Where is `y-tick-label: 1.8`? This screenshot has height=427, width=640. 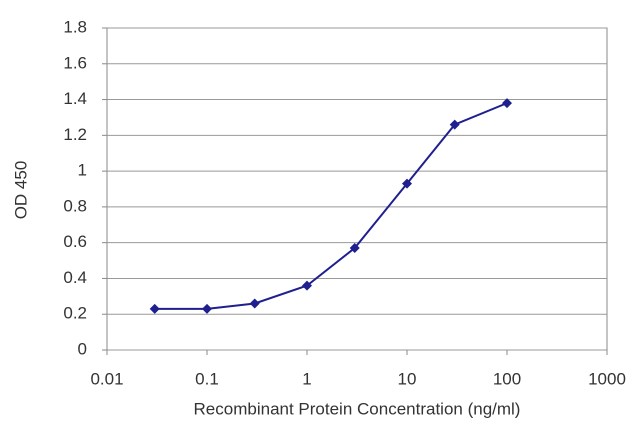
y-tick-label: 1.8 is located at coordinates (75, 26).